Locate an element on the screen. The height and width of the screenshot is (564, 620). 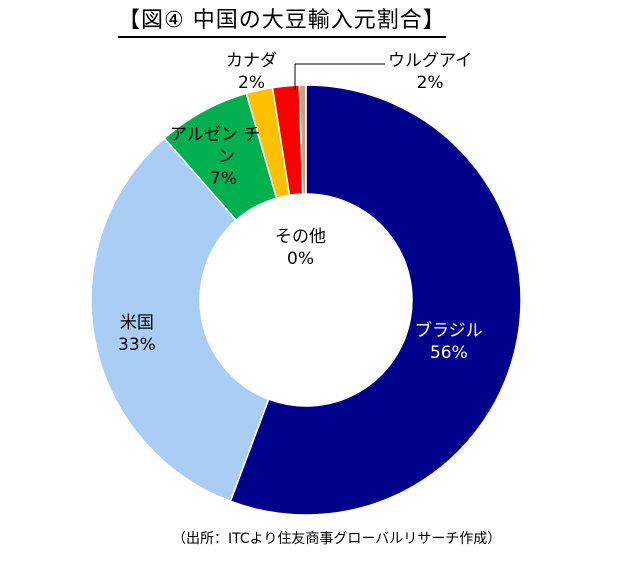
label-canada-value: 2% is located at coordinates (251, 83).